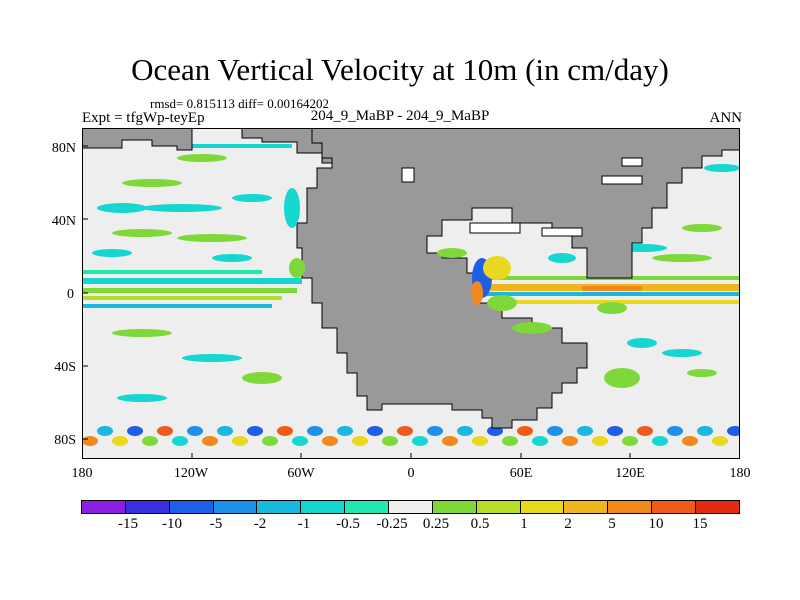 The image size is (800, 600). Describe the element at coordinates (63, 148) in the screenshot. I see `lat-tick-80n: 80N` at that location.